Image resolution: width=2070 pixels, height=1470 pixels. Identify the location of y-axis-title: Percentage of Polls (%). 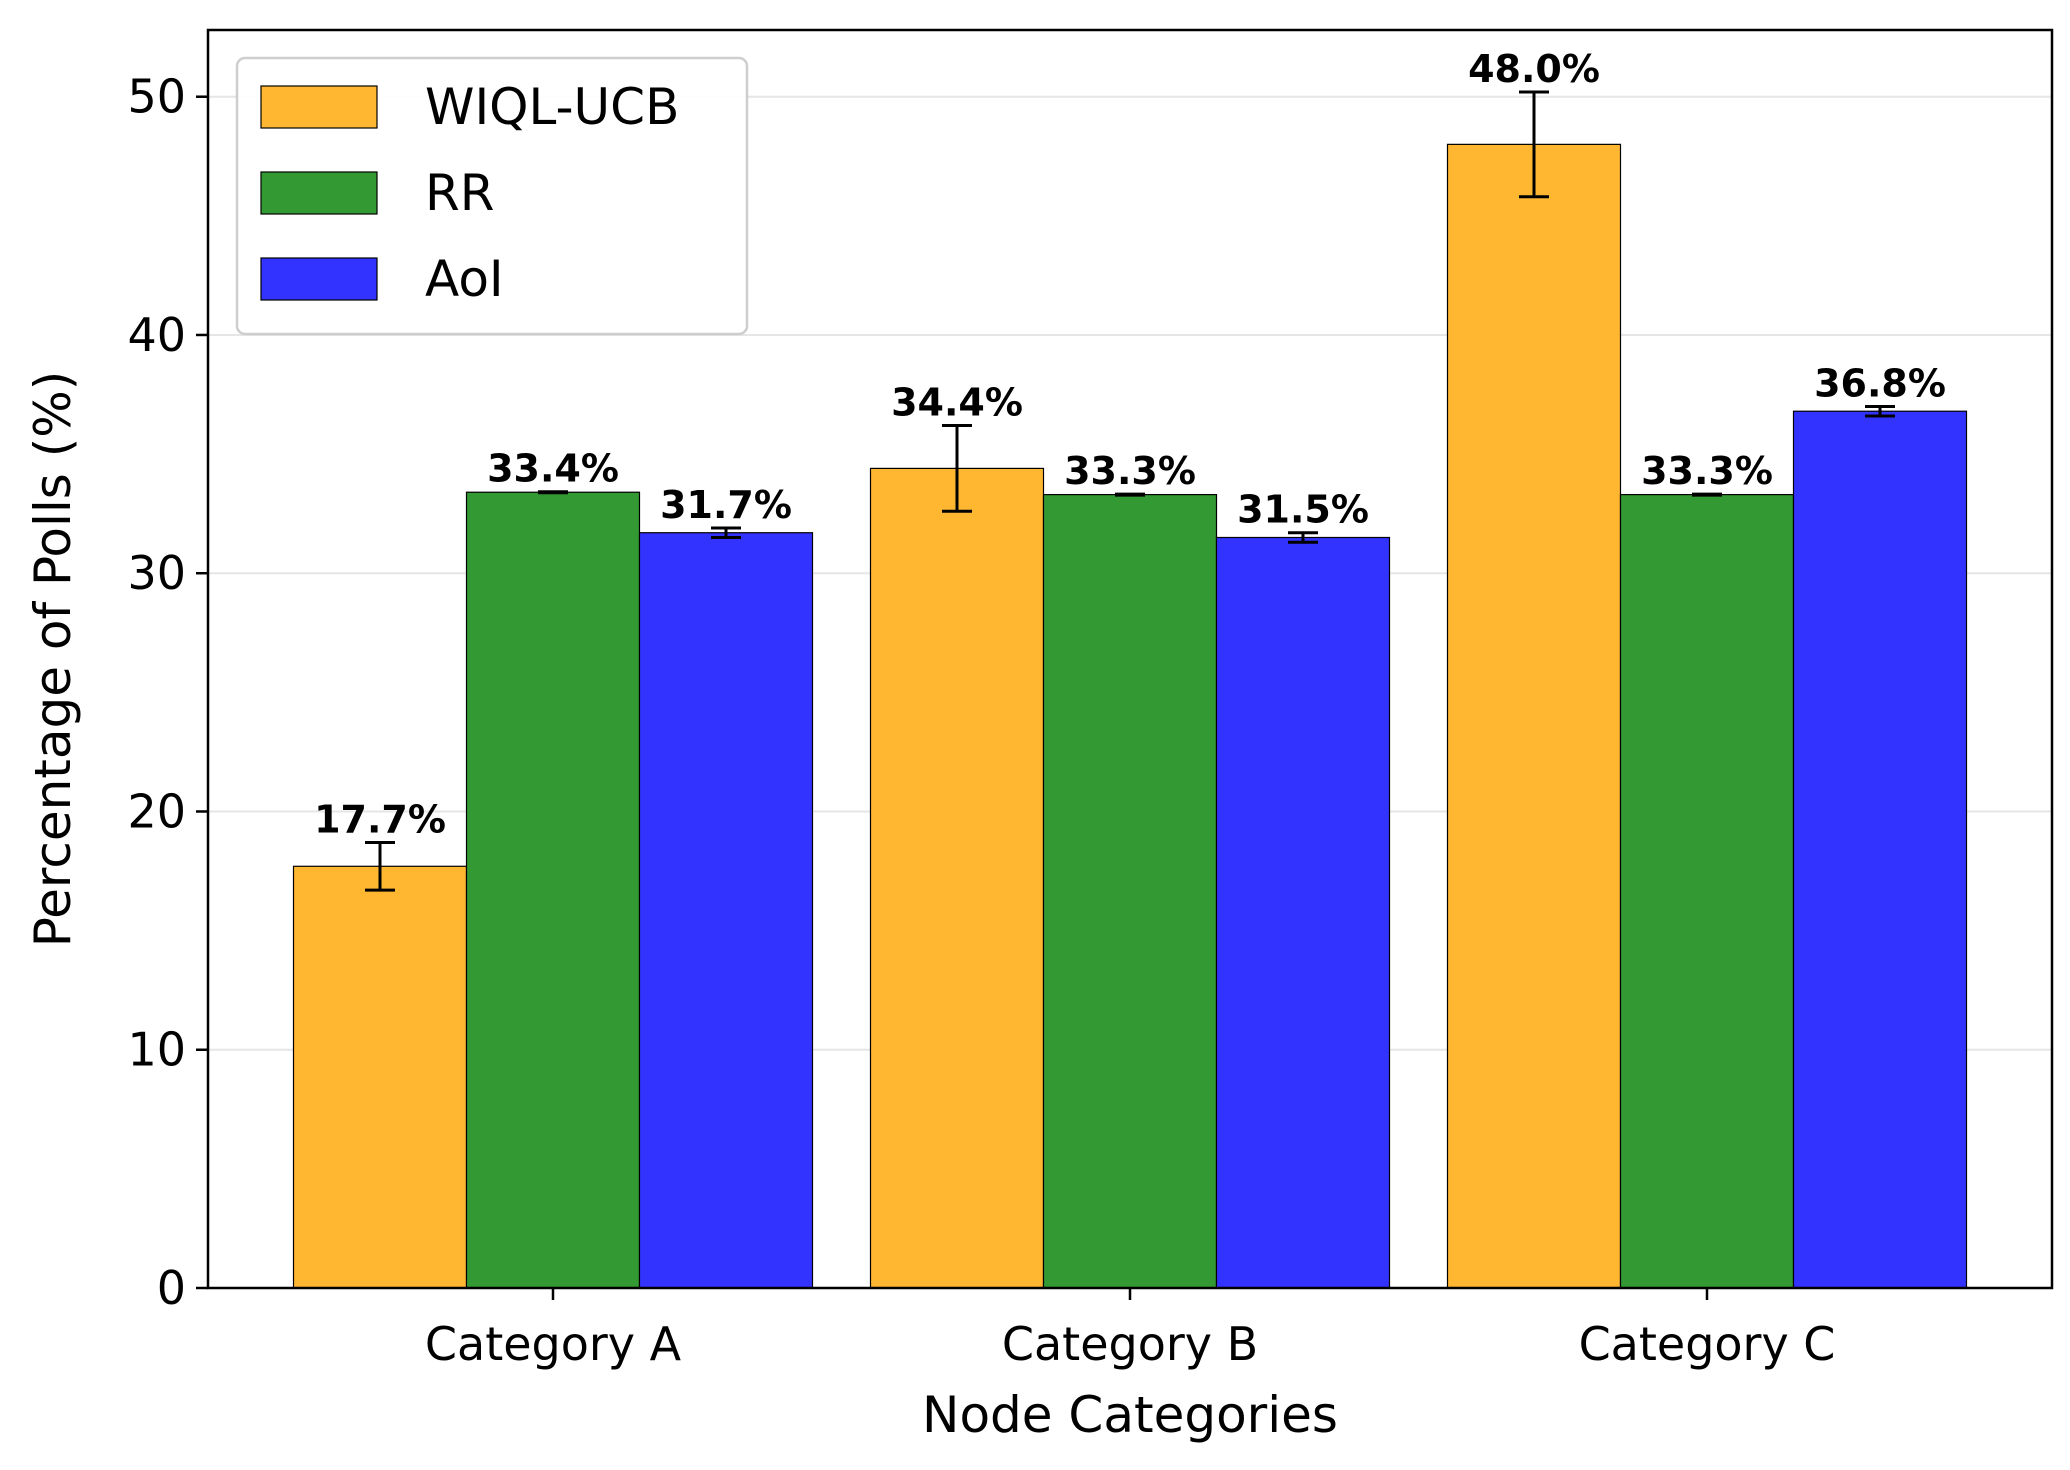
(53, 659).